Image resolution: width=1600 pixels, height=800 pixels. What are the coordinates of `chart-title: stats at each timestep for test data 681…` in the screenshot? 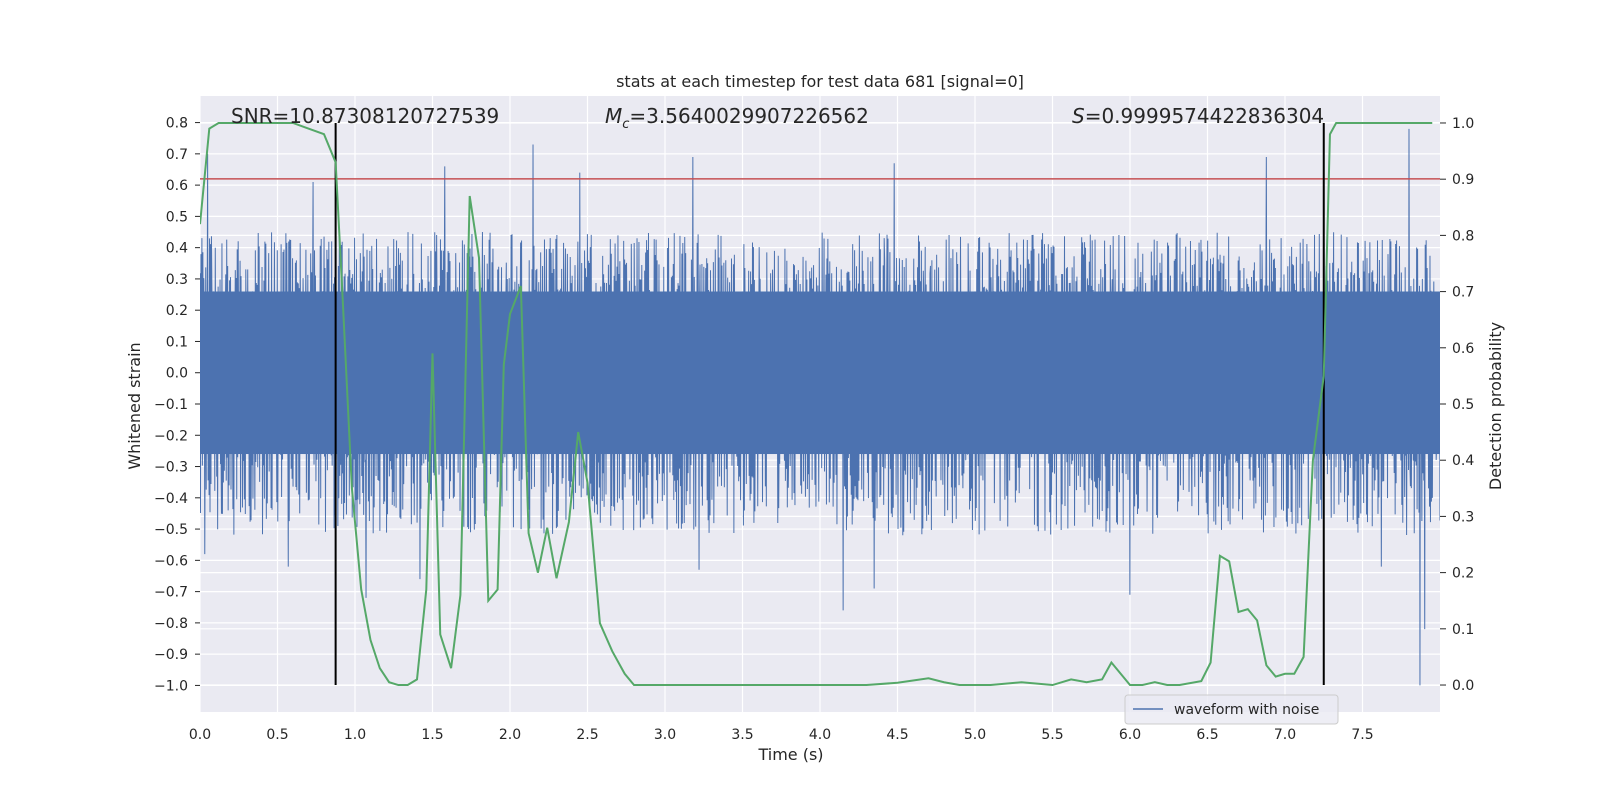 It's located at (820, 81).